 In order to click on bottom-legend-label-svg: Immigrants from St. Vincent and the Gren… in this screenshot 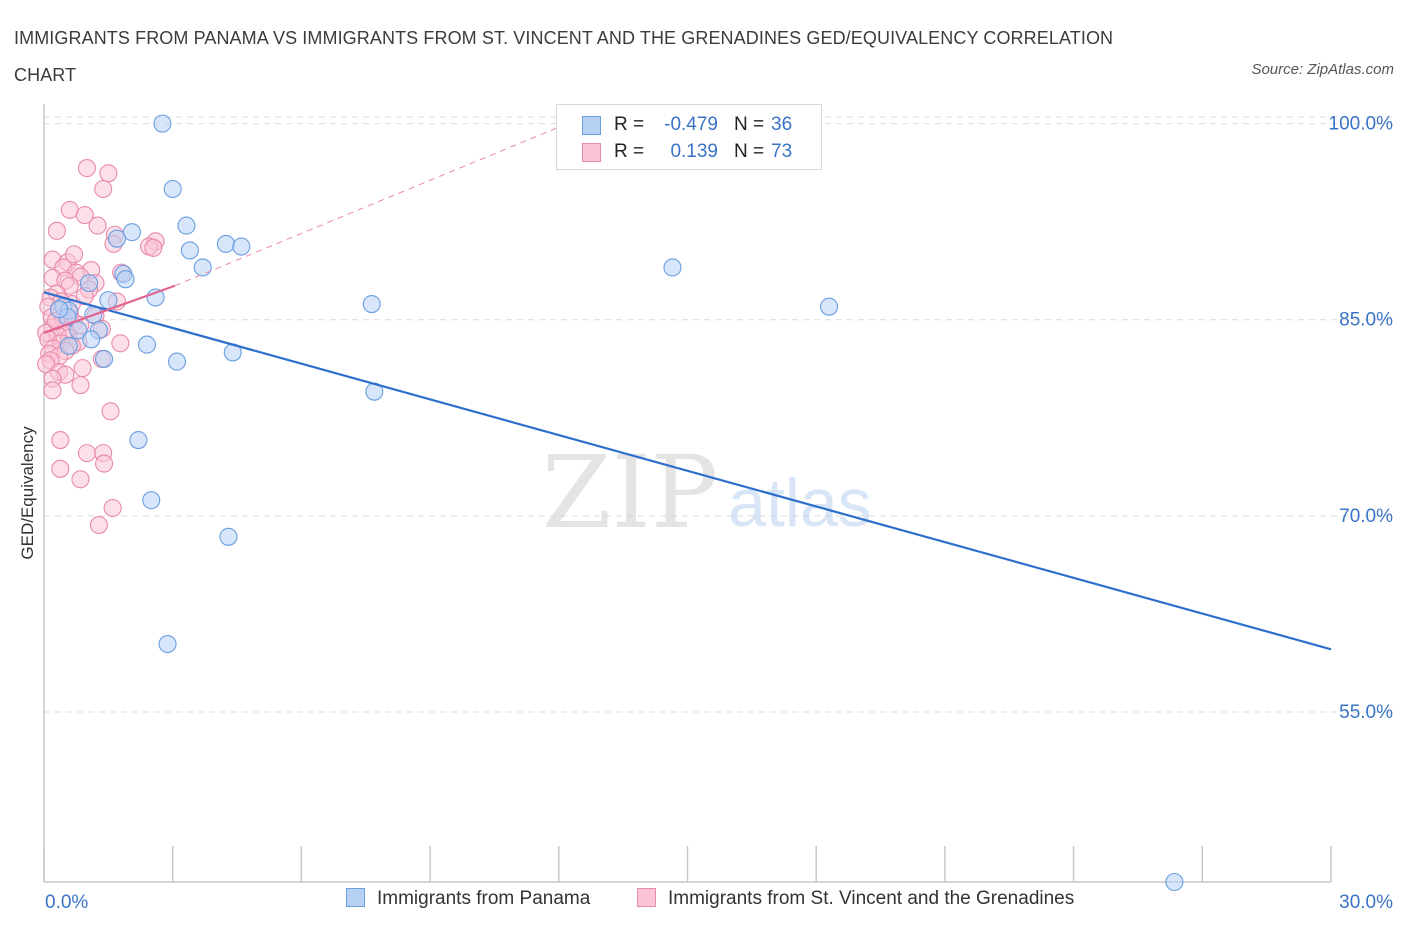, I will do `click(871, 898)`.